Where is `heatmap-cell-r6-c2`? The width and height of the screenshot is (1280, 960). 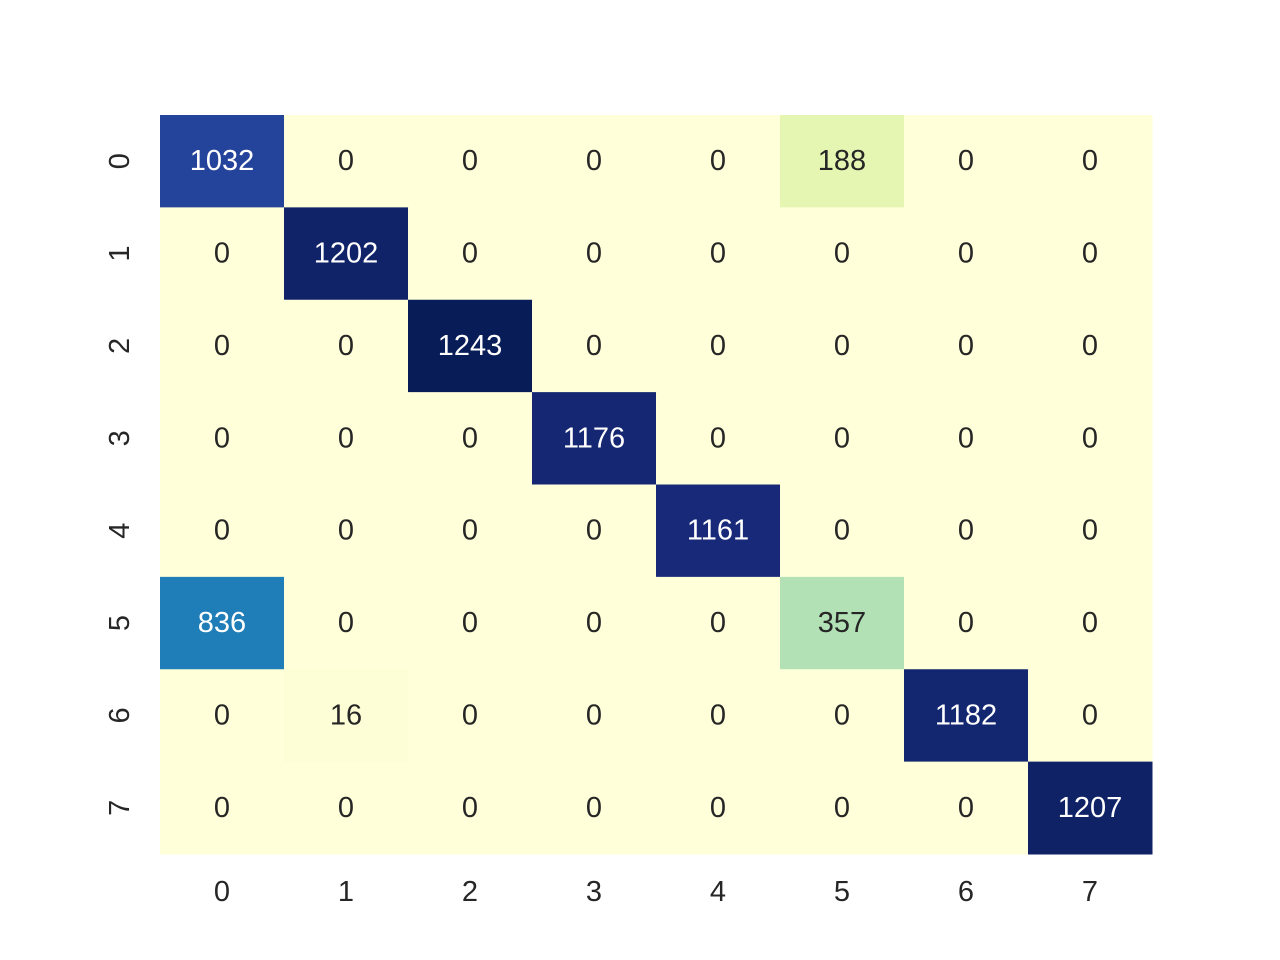 heatmap-cell-r6-c2 is located at coordinates (470, 716).